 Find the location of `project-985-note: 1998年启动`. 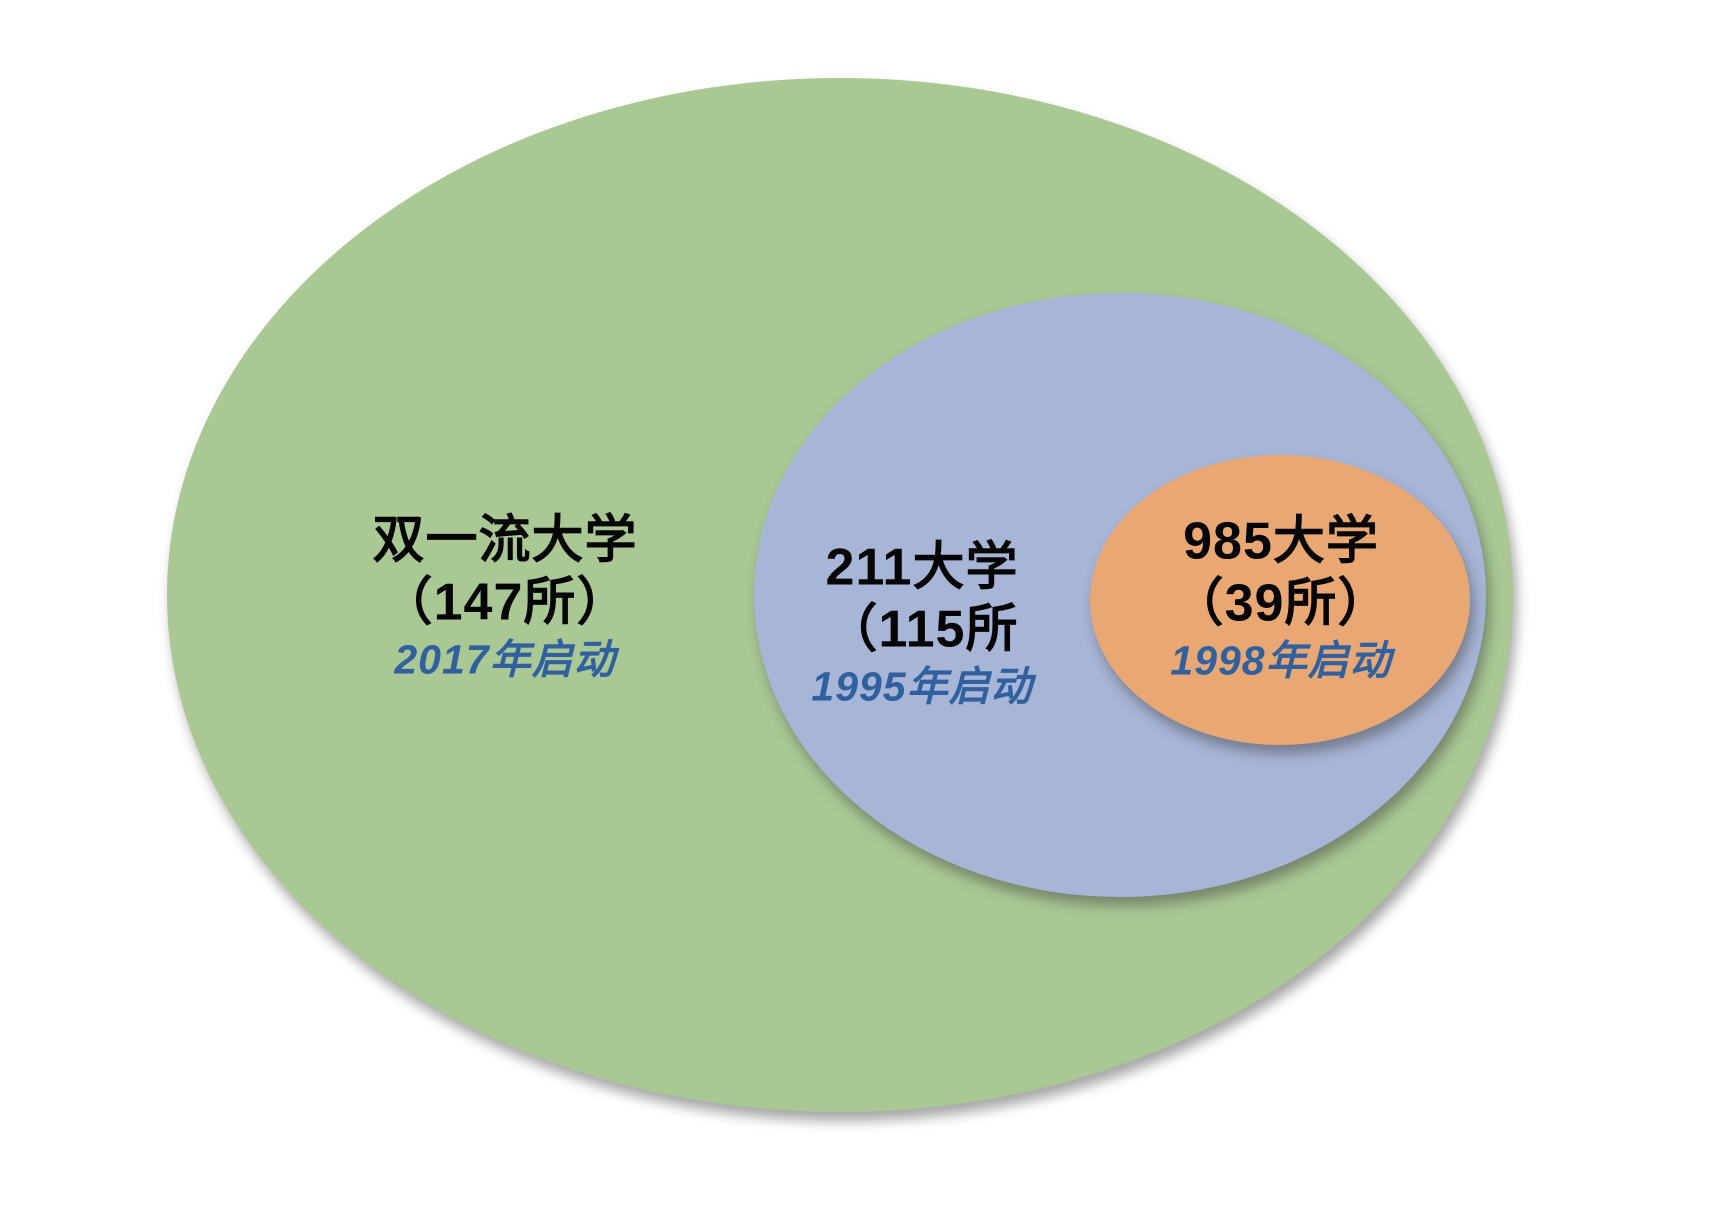

project-985-note: 1998年启动 is located at coordinates (1281, 660).